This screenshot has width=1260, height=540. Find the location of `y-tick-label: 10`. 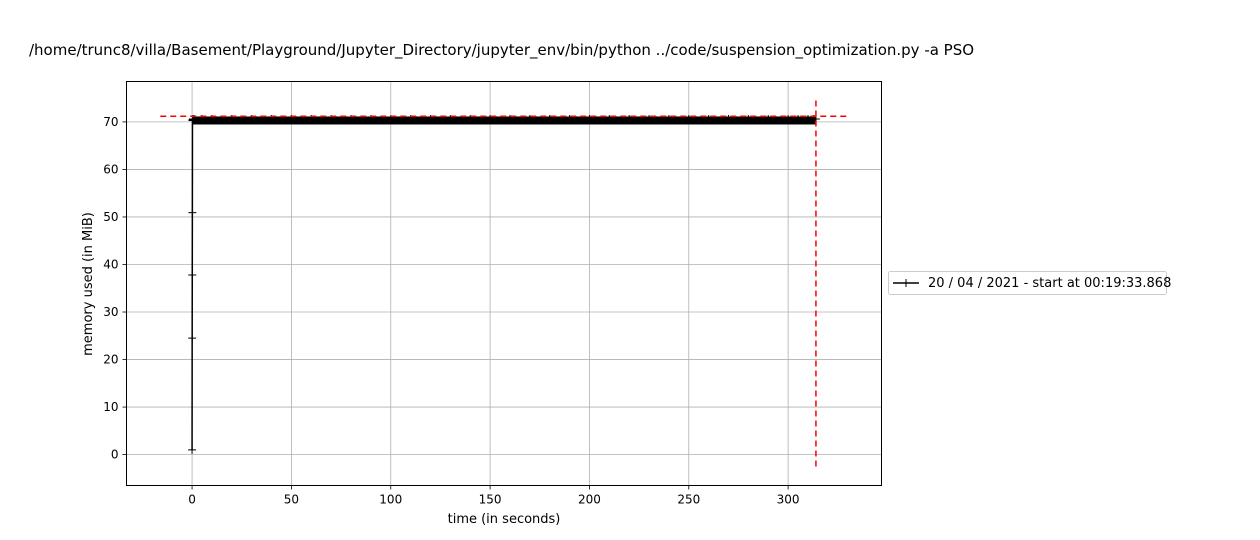

y-tick-label: 10 is located at coordinates (110, 407).